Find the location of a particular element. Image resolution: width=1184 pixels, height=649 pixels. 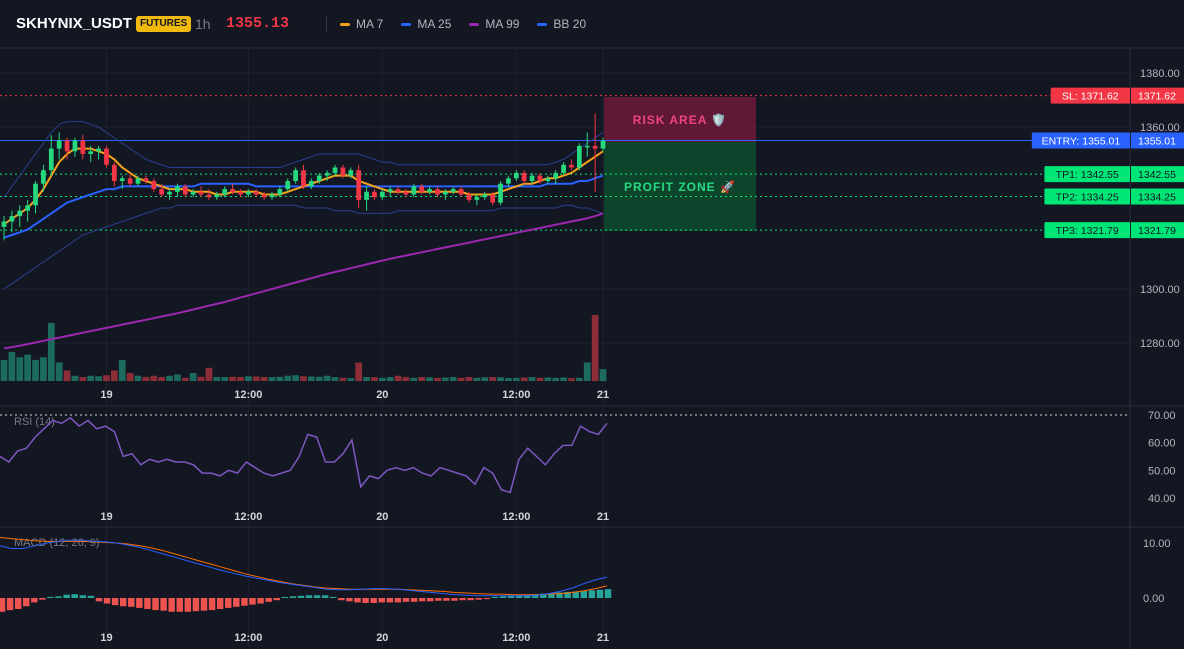

rsi-tick-label: 40.00 is located at coordinates (1162, 499).